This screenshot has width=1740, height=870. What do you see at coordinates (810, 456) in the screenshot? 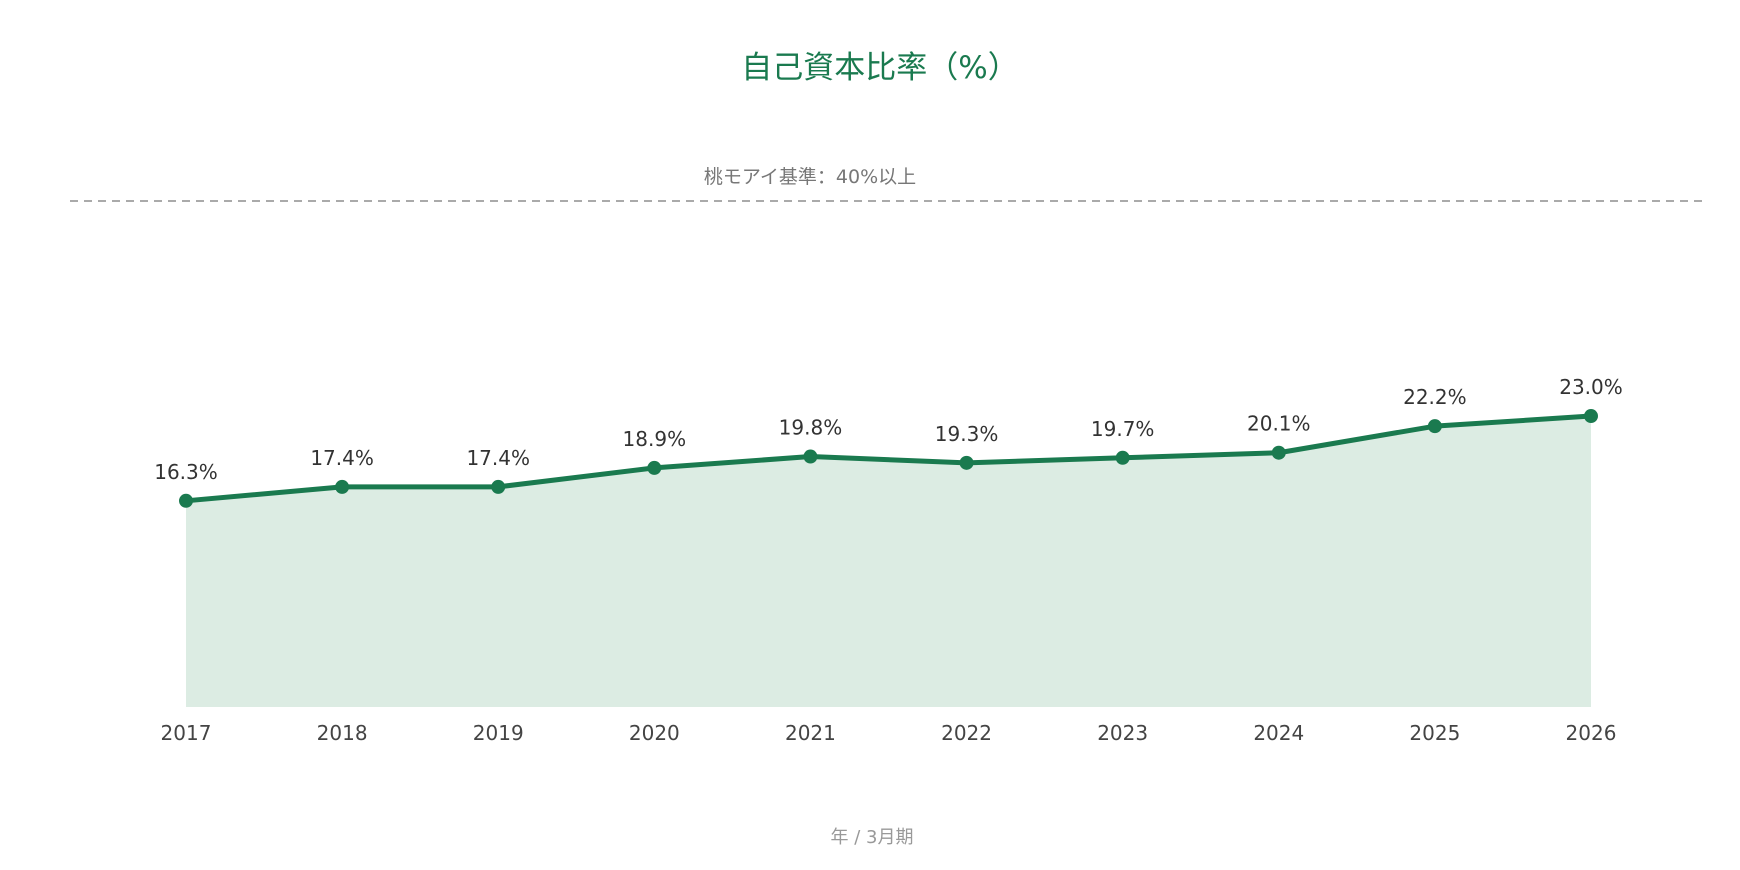
I see `data-point-2021` at bounding box center [810, 456].